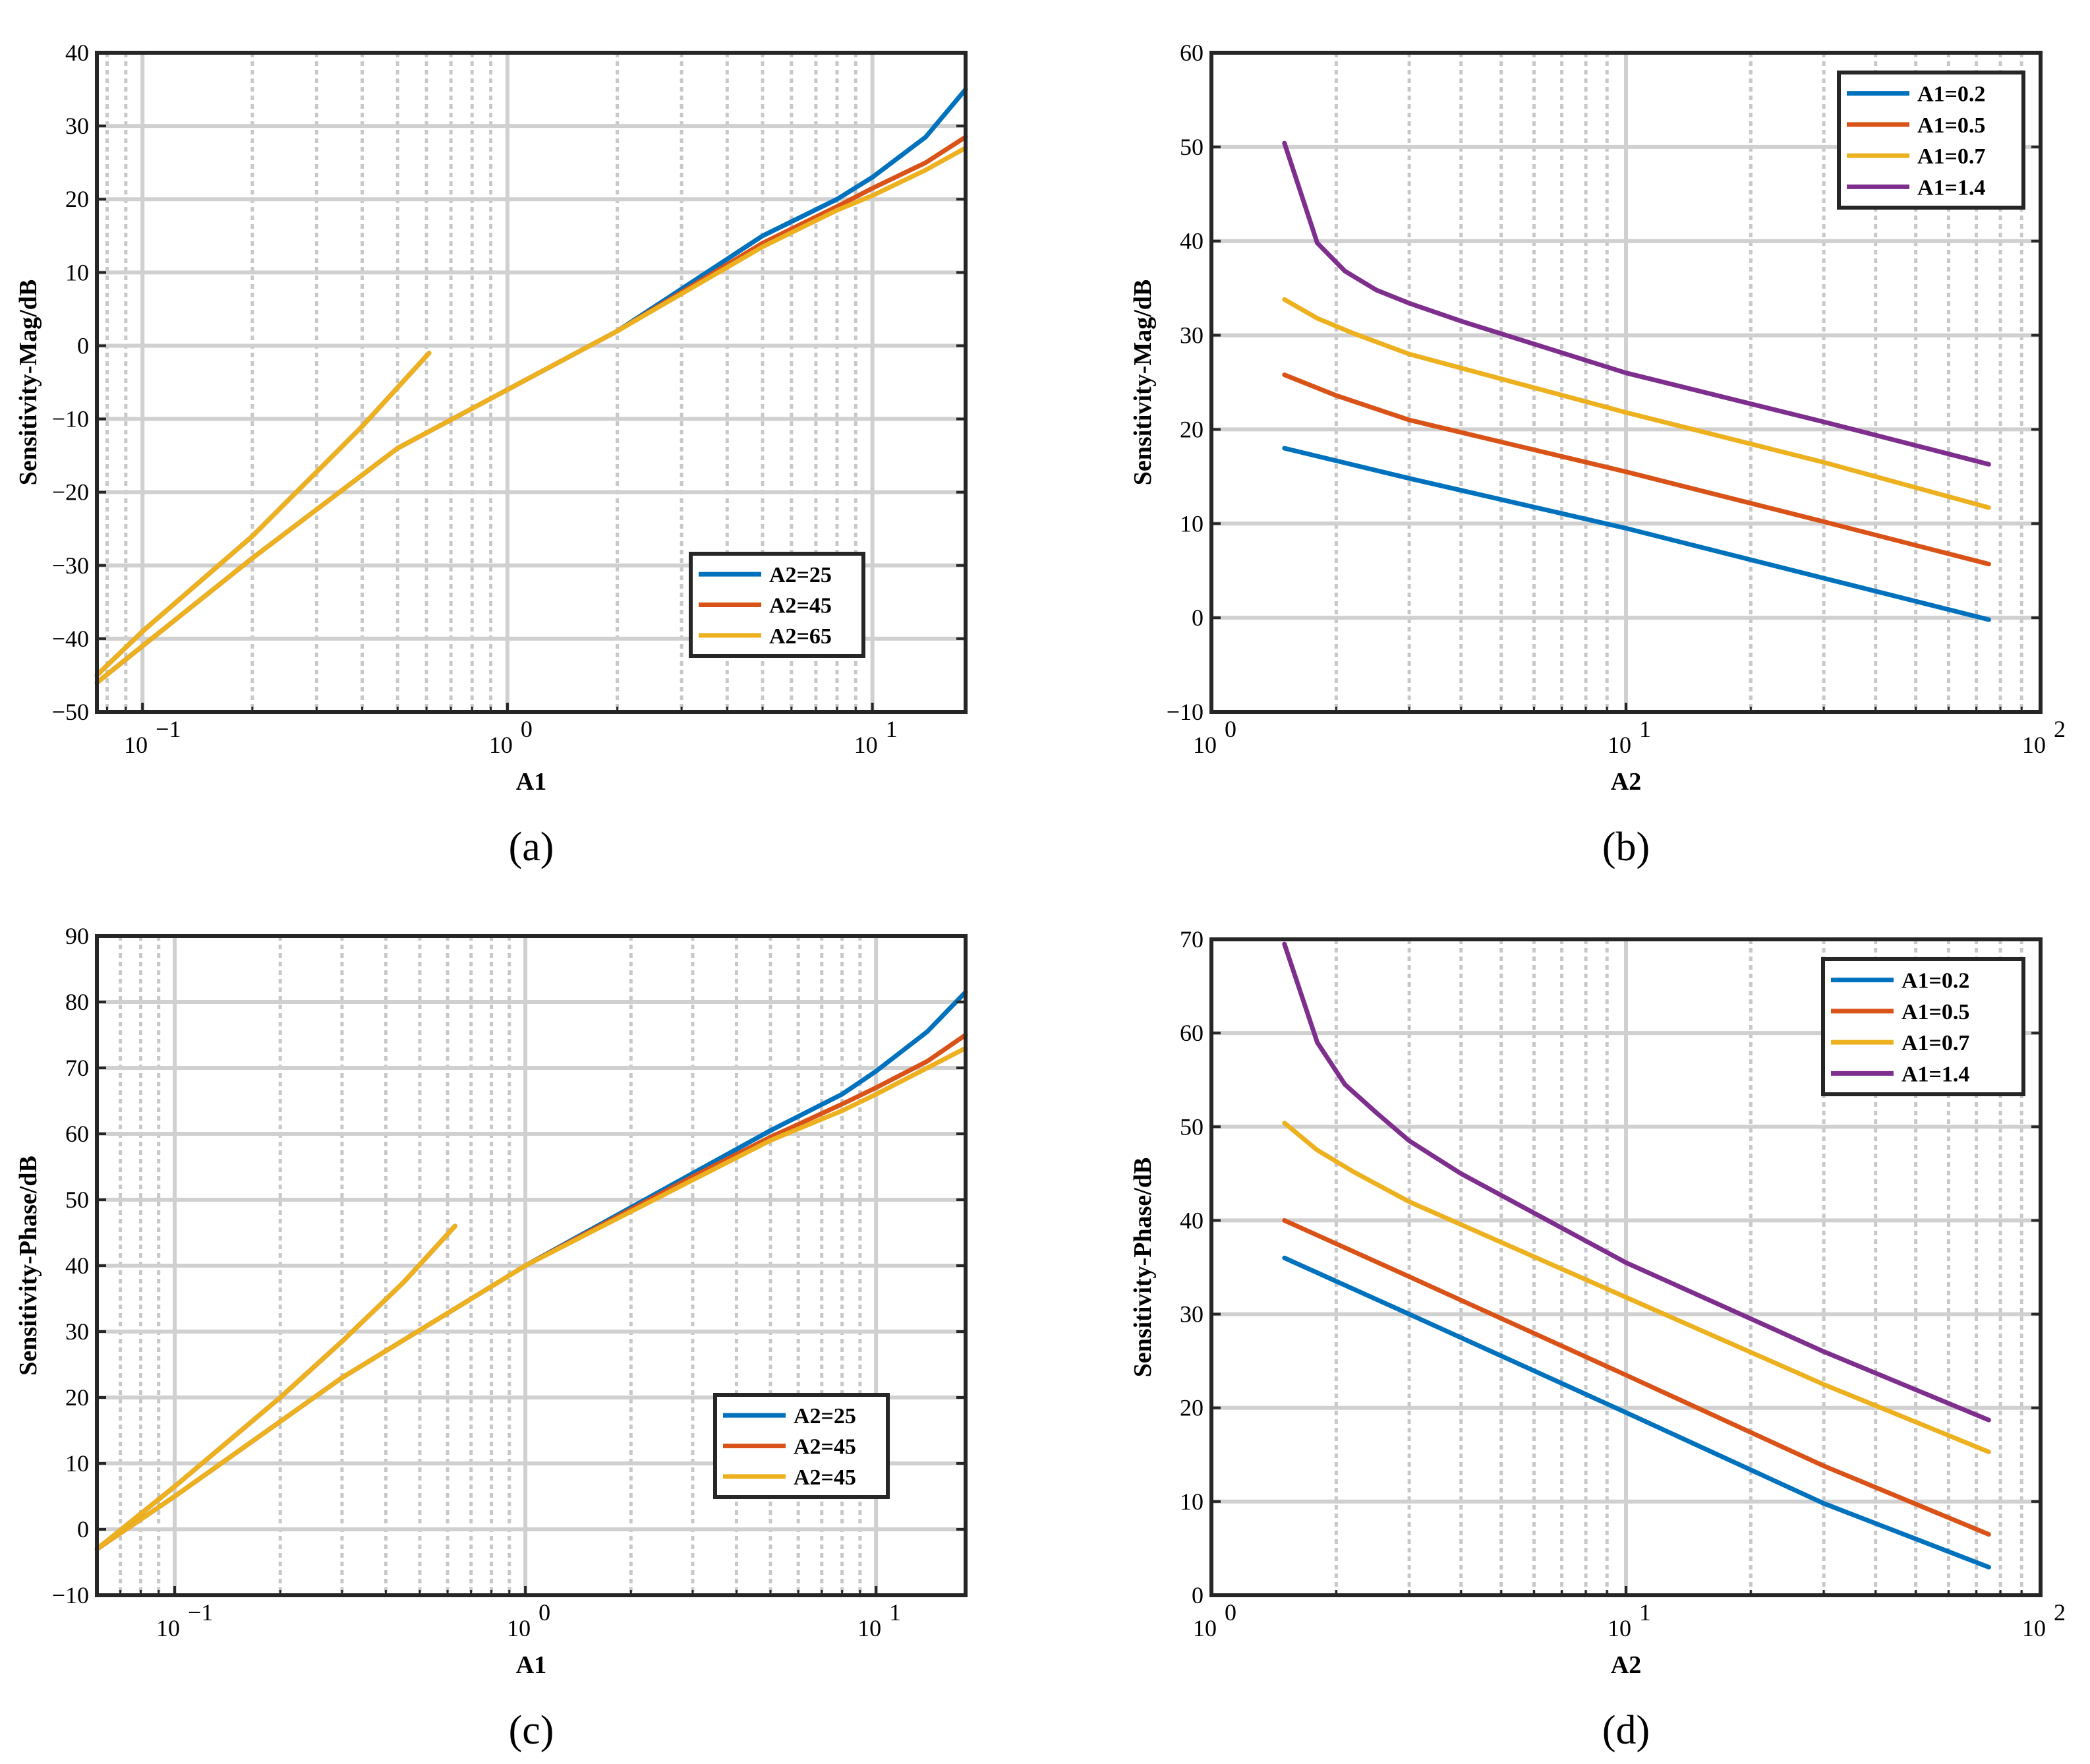  What do you see at coordinates (531, 782) in the screenshot?
I see `x-axis-label: A1` at bounding box center [531, 782].